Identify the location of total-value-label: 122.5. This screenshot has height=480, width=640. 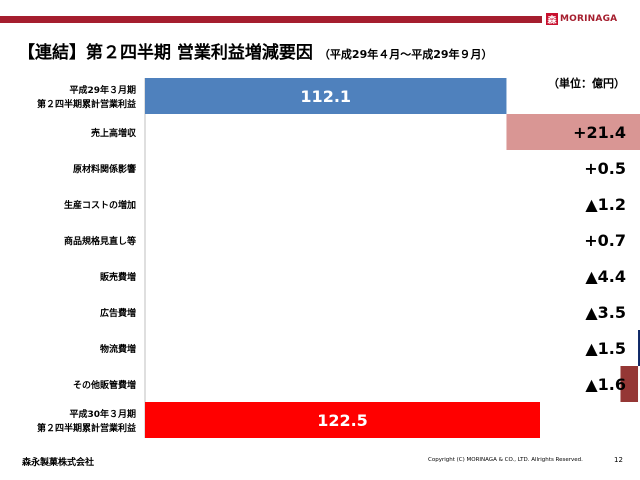
(342, 420).